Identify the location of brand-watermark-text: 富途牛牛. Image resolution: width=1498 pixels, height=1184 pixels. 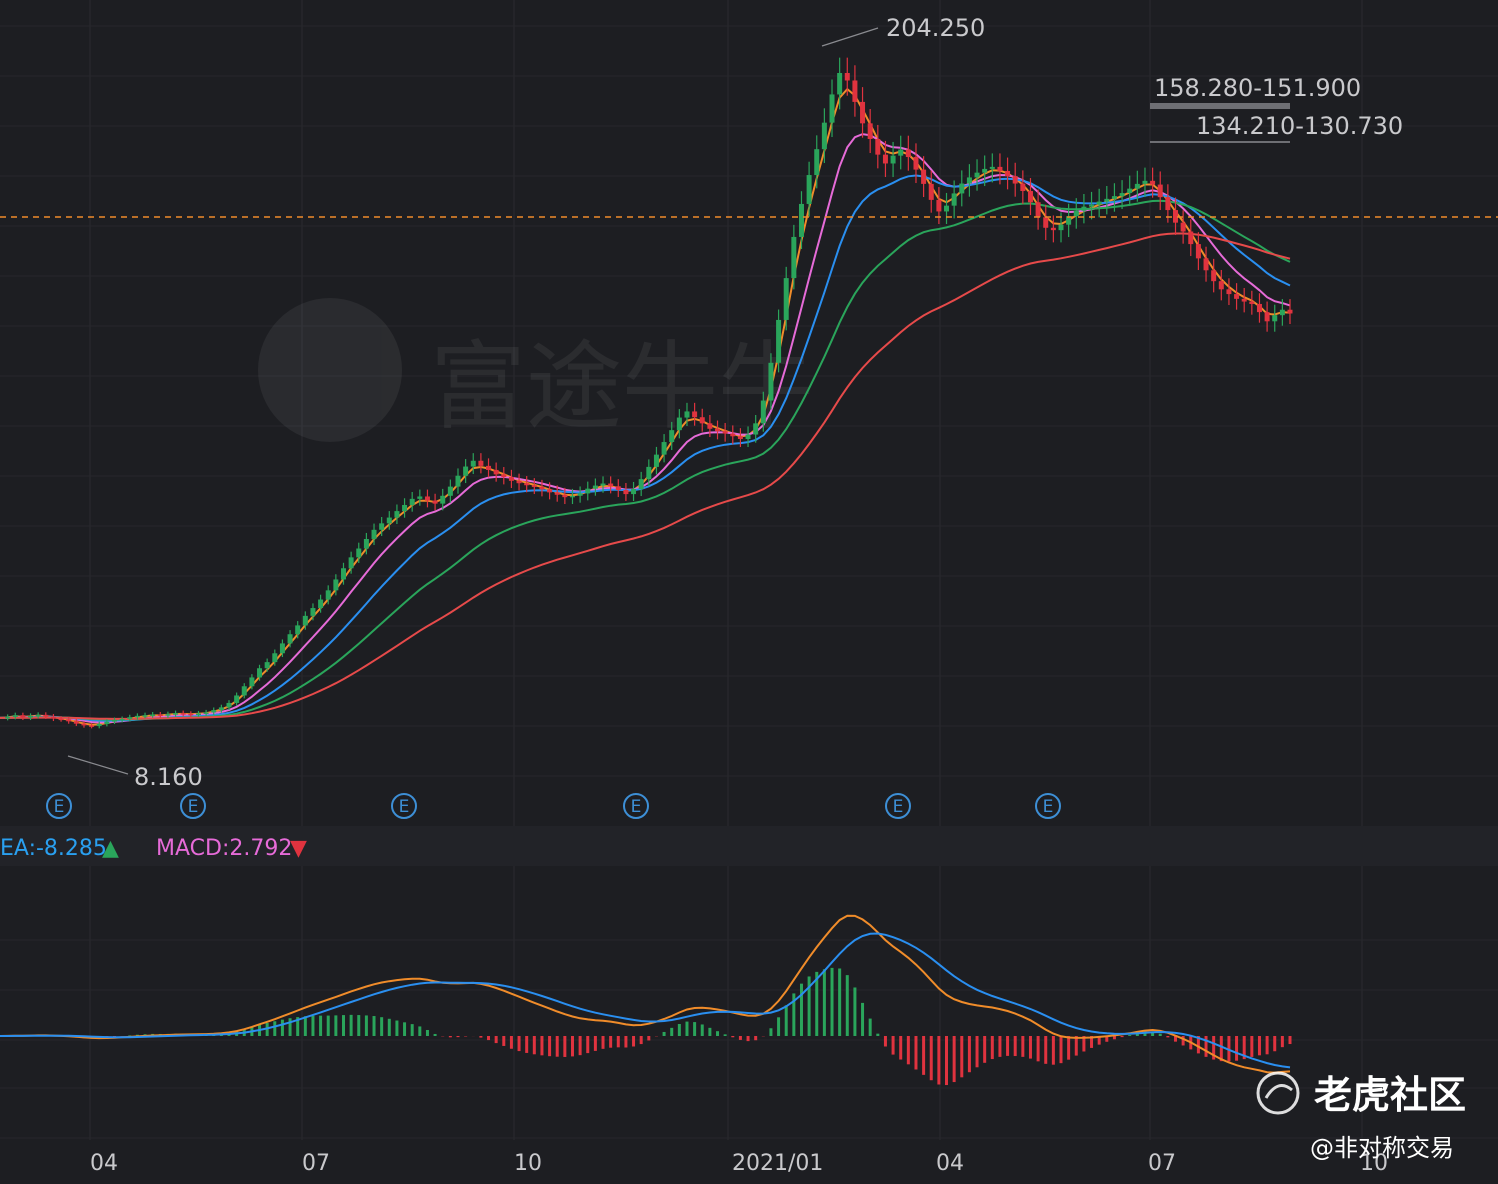
(622, 387).